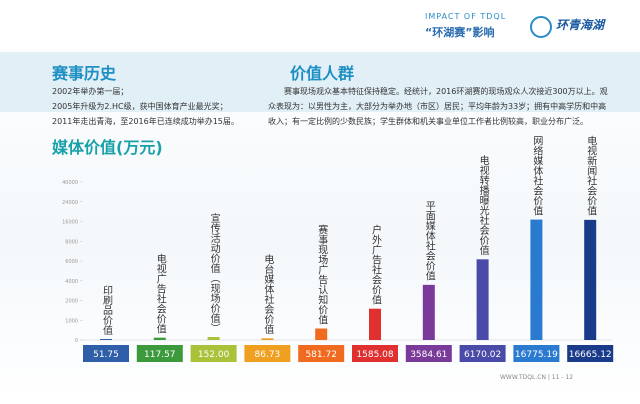 Image resolution: width=640 pixels, height=404 pixels. I want to click on value-label: 6170.02, so click(482, 355).